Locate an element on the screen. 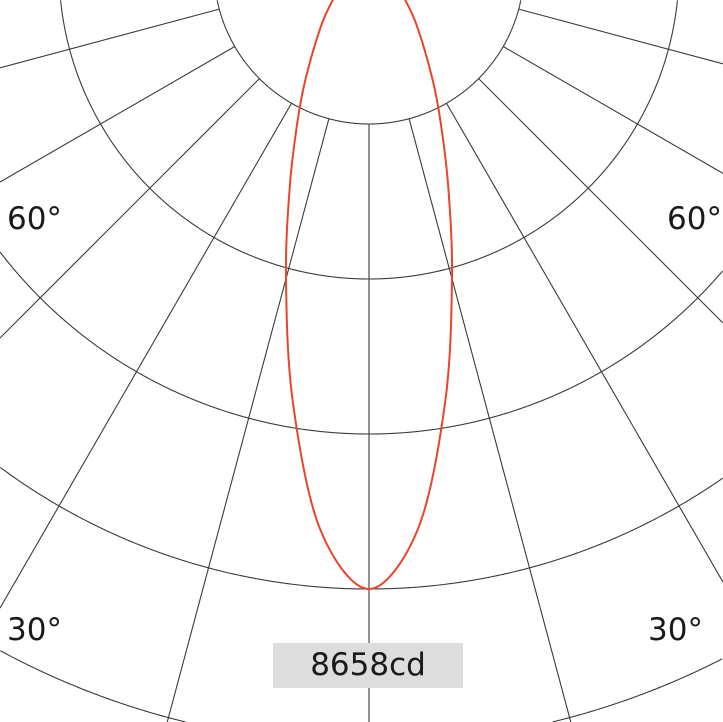 The height and width of the screenshot is (722, 723). max-intensity-label: 8658cd is located at coordinates (368, 665).